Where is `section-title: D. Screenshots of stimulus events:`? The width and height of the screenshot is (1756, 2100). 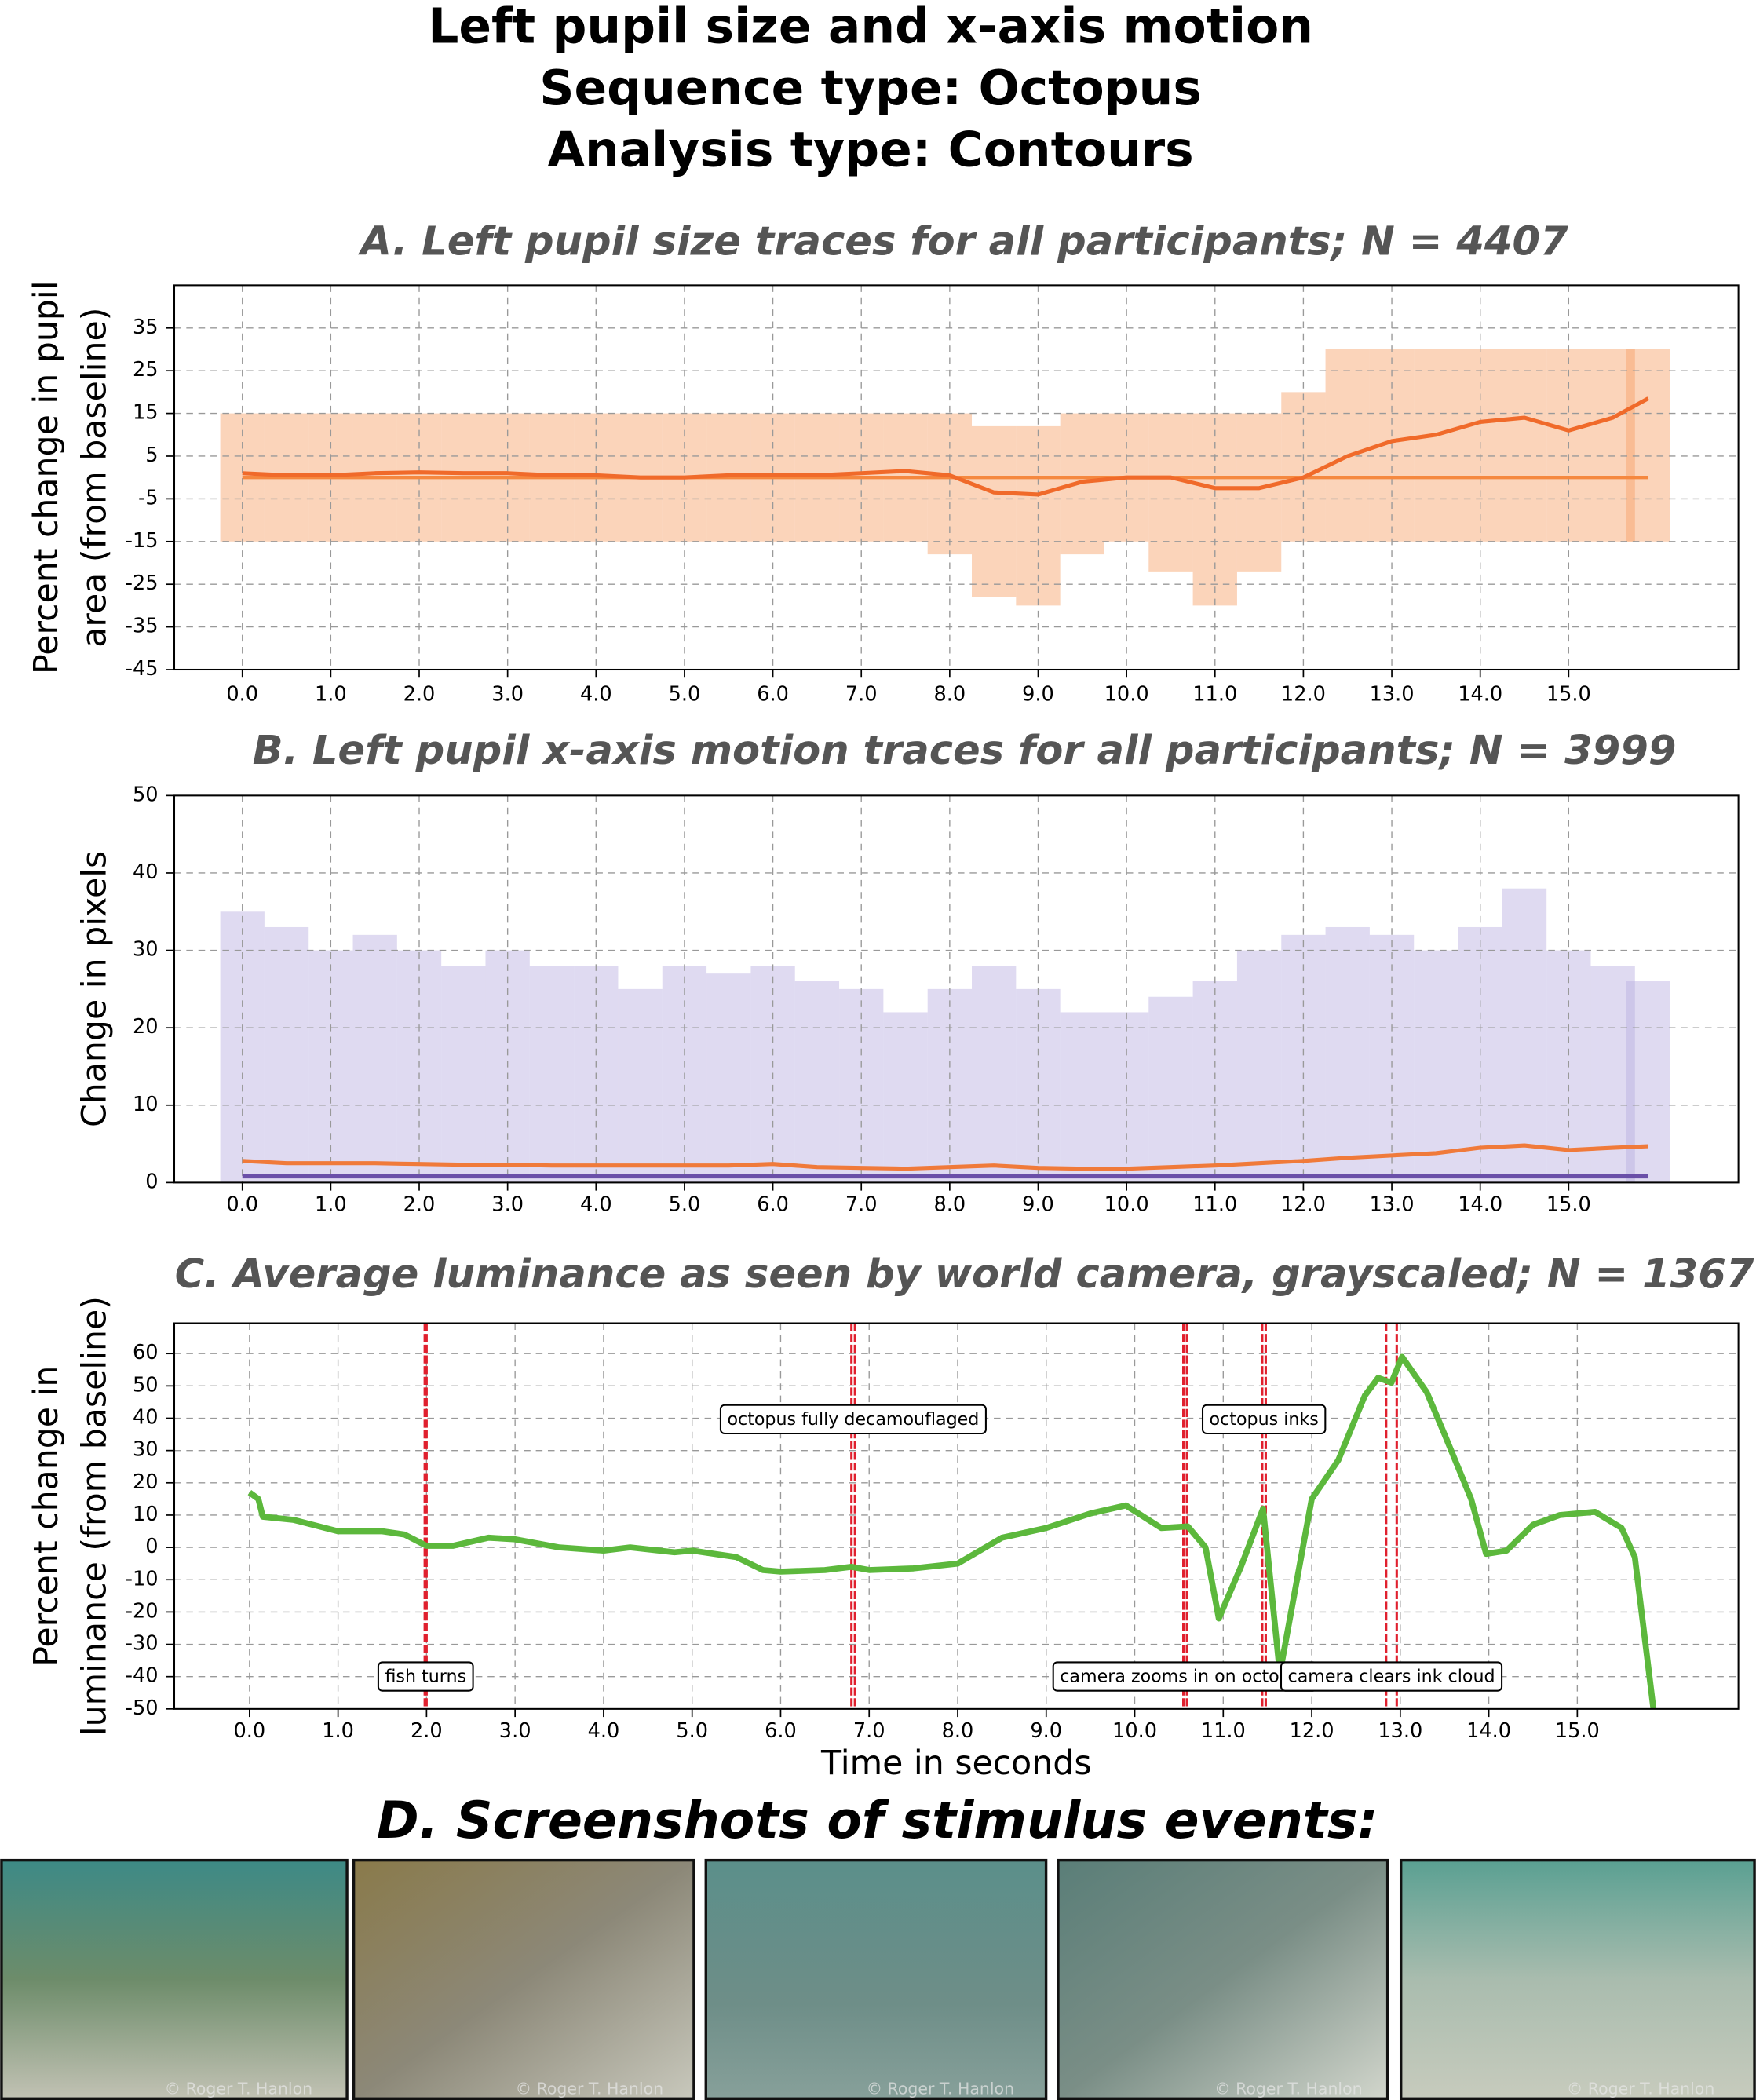 section-title: D. Screenshots of stimulus events: is located at coordinates (877, 1820).